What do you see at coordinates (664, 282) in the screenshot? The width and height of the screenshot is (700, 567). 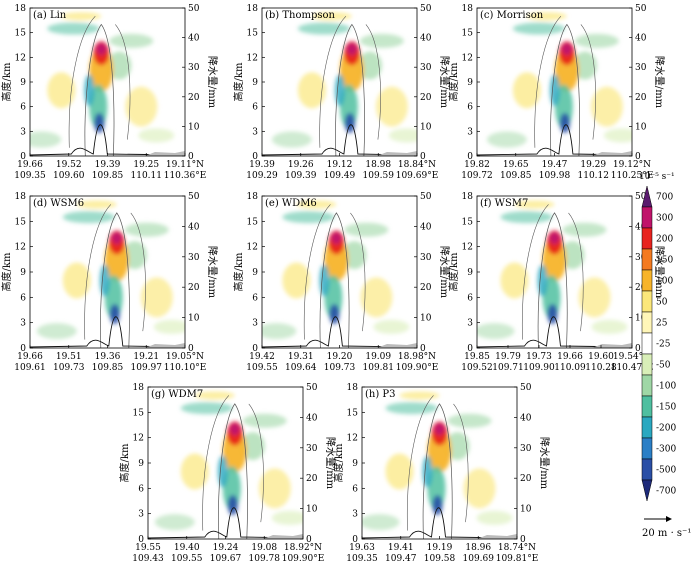 I see `colorbar-label: 100` at bounding box center [664, 282].